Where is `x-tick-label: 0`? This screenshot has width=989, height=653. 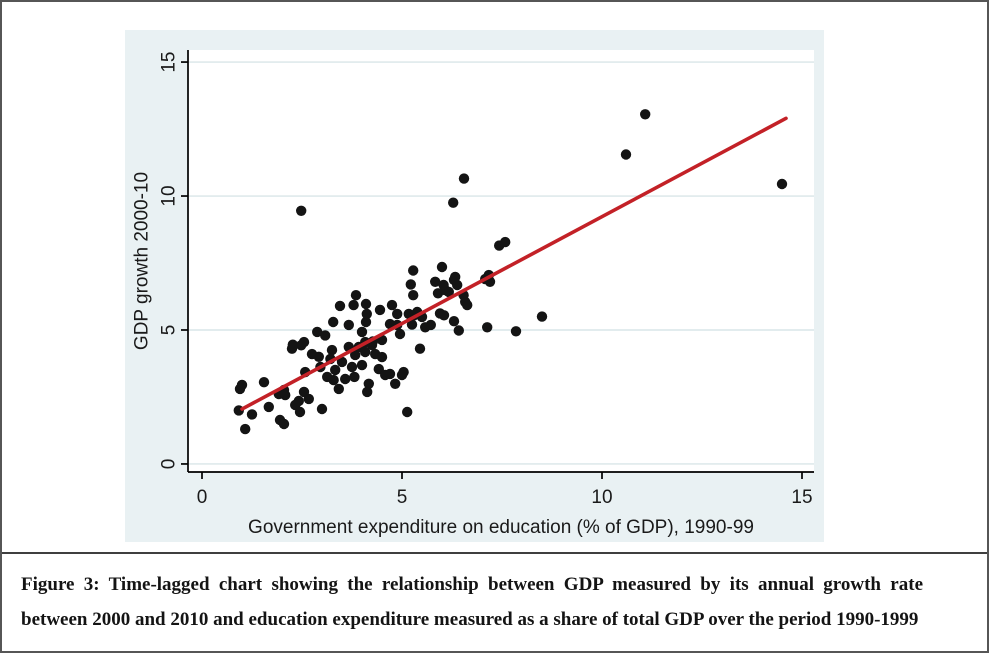
x-tick-label: 0 is located at coordinates (202, 497).